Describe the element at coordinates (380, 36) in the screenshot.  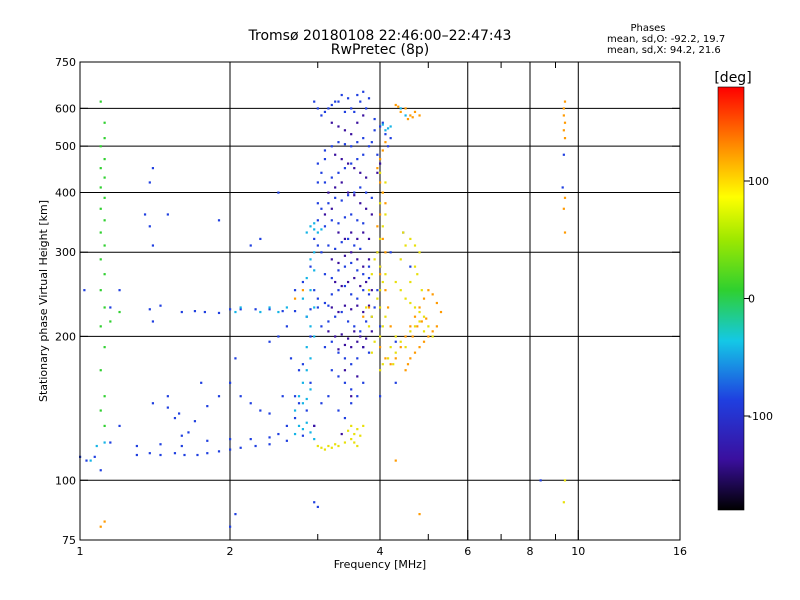
I see `chart-title: Tromsø 20180108 22:46:00–22:47:43` at that location.